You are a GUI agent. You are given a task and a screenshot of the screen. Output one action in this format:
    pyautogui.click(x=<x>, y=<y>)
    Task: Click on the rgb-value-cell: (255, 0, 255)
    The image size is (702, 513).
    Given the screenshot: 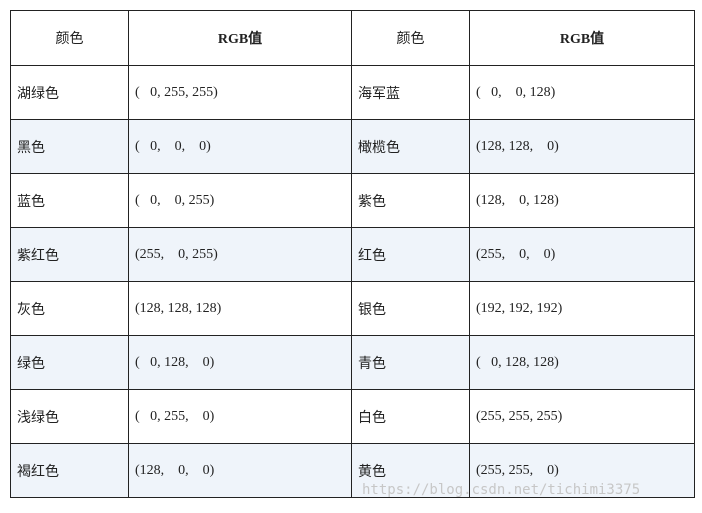 What is the action you would take?
    pyautogui.click(x=240, y=254)
    